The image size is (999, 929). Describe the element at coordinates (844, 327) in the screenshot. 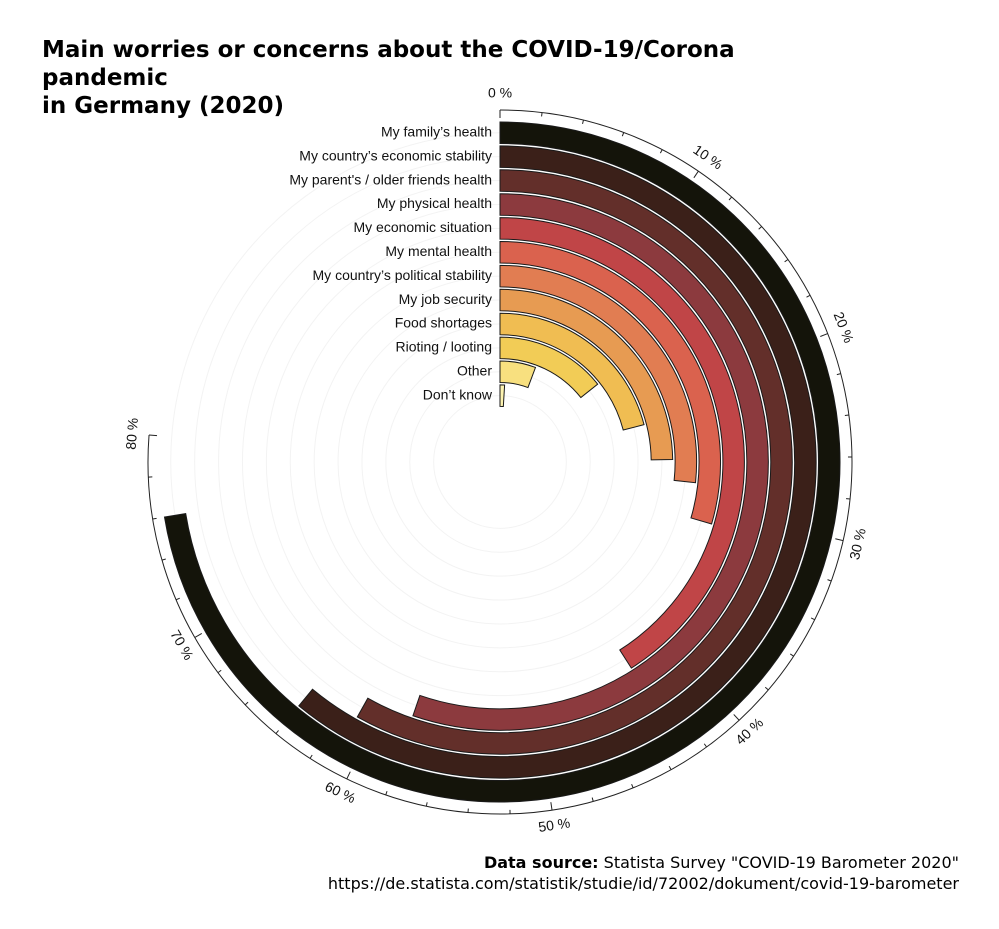

I see `axis-tick-label: 20 %` at that location.